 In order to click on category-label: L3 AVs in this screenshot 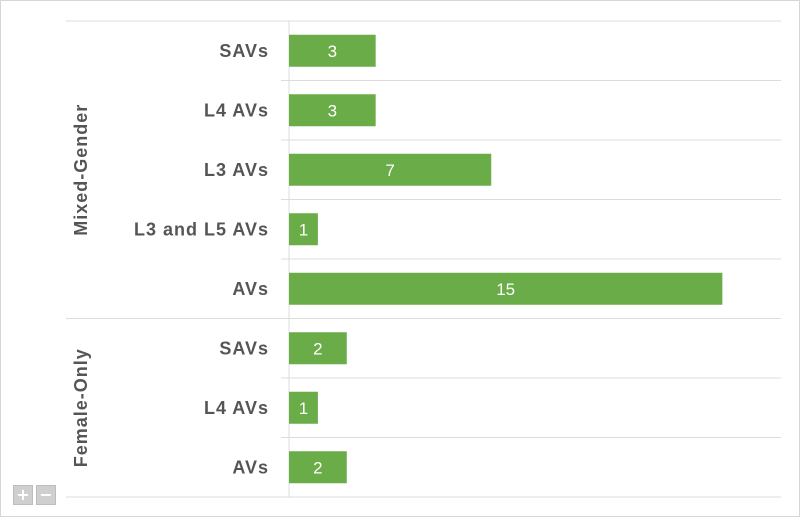, I will do `click(236, 170)`.